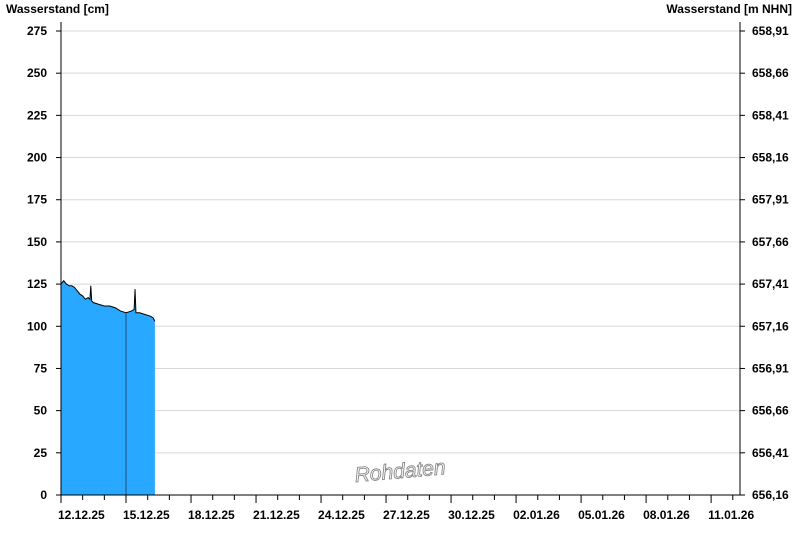 The width and height of the screenshot is (800, 550). Describe the element at coordinates (666, 515) in the screenshot. I see `x-tick-label: 08.01.26` at that location.